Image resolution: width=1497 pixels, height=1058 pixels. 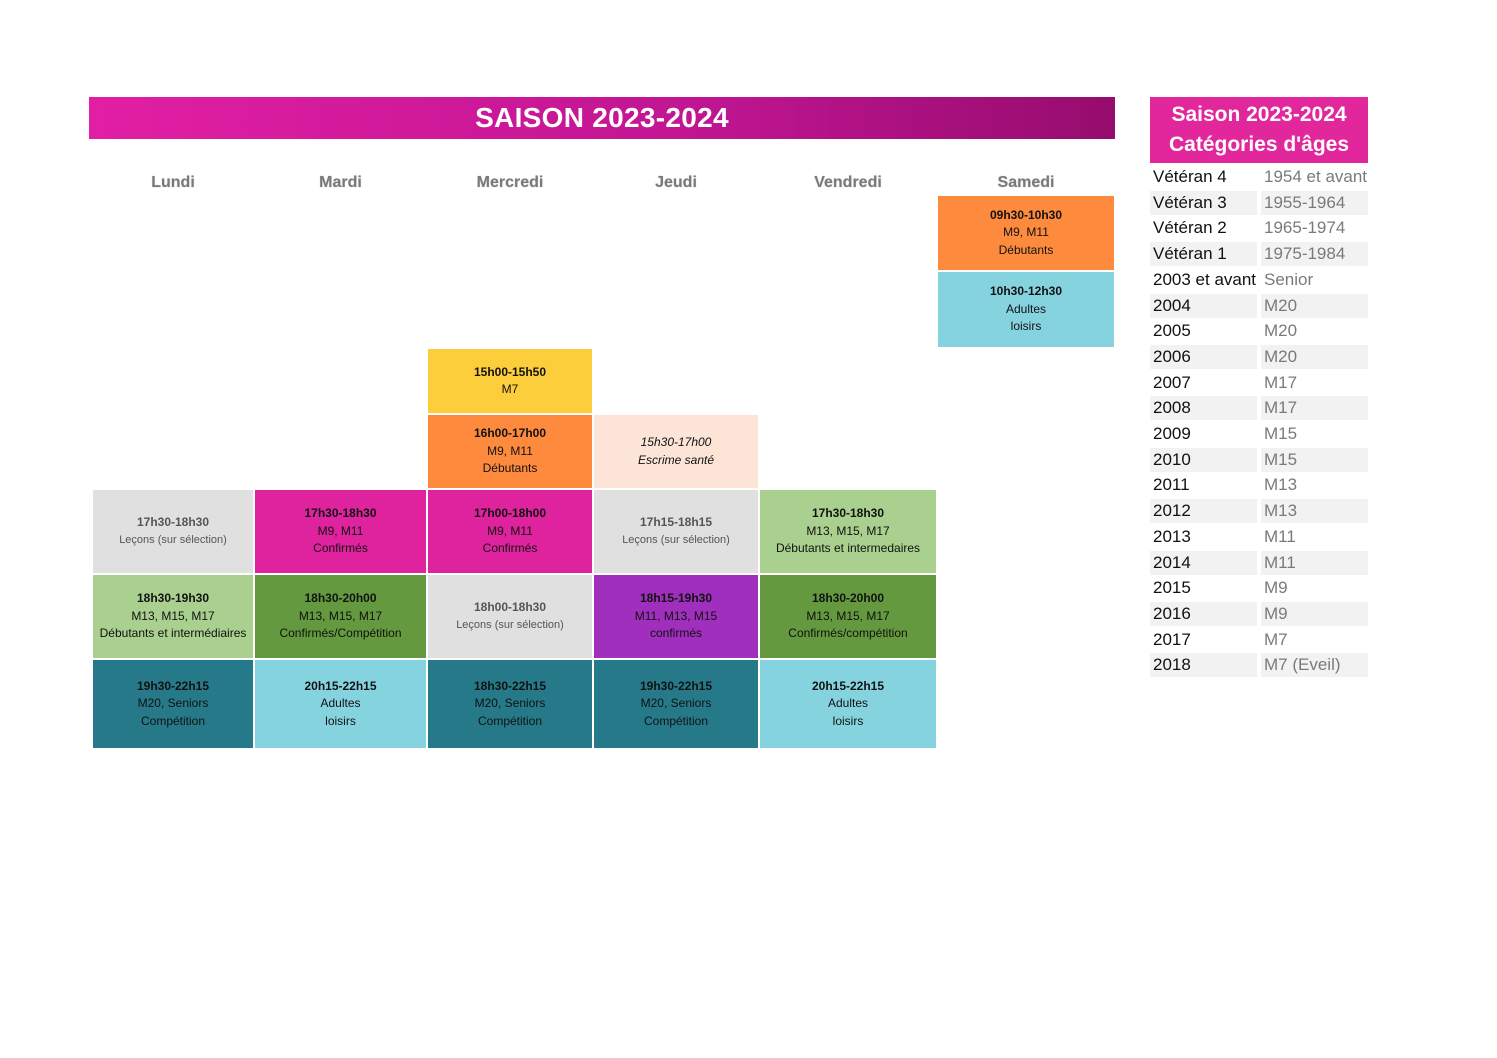 What do you see at coordinates (510, 704) in the screenshot?
I see `slot-mercredi-1830: 18h30-22h15 M20, Seniors Compétition` at bounding box center [510, 704].